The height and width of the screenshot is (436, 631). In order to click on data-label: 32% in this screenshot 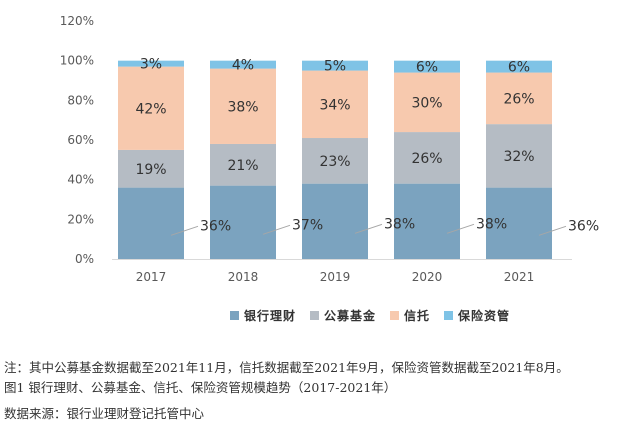, I will do `click(518, 157)`.